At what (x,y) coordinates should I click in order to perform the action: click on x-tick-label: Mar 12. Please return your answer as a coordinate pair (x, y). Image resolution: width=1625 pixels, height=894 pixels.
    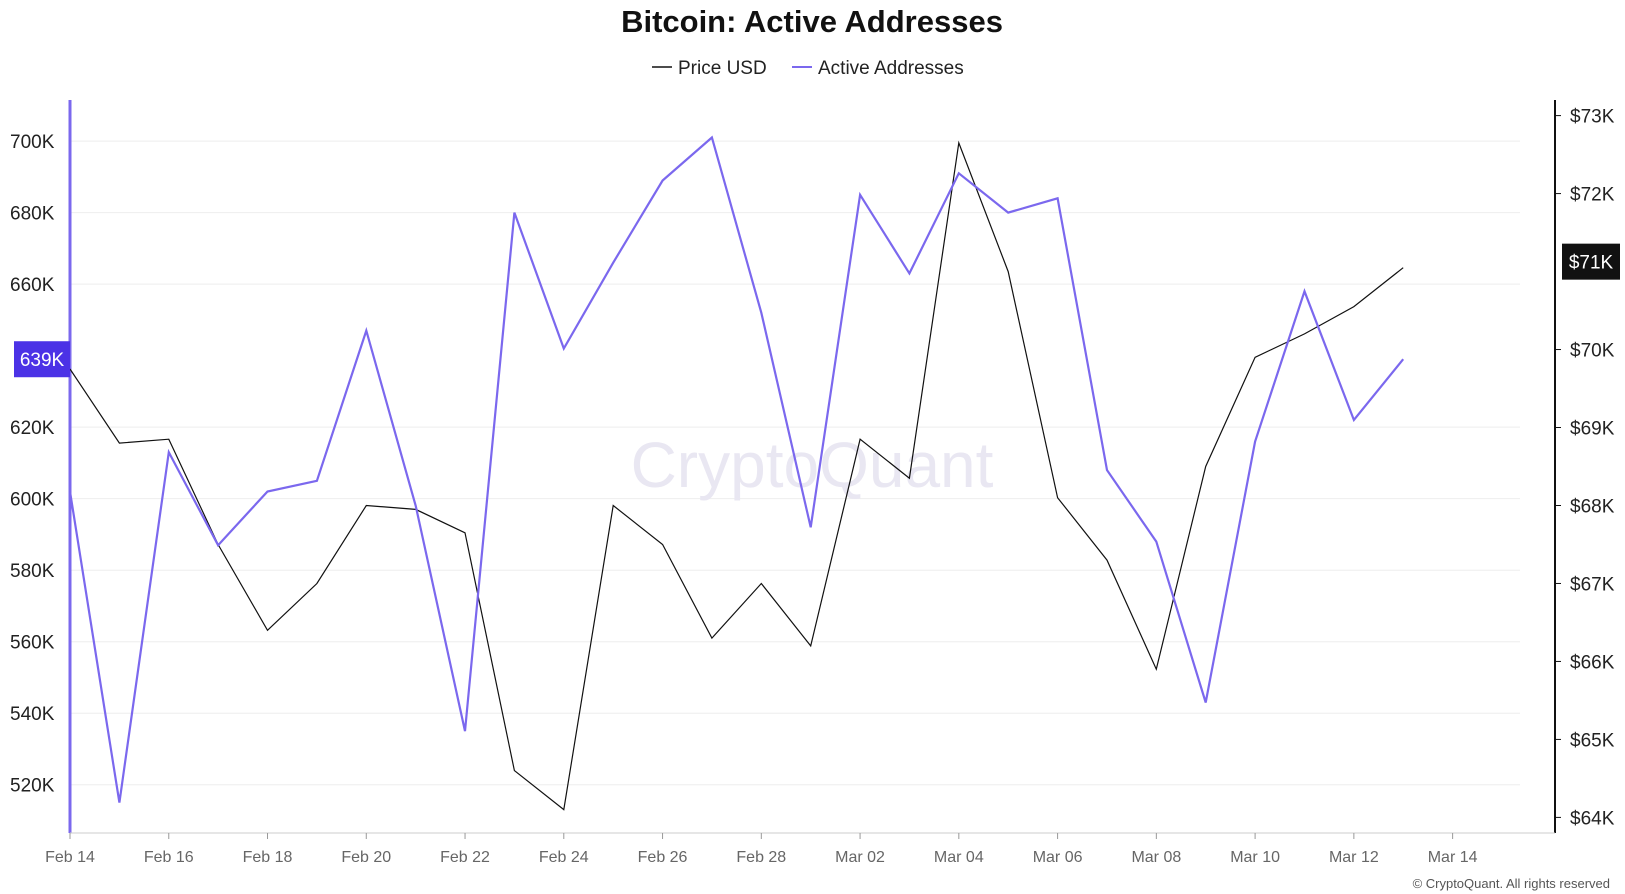
    Looking at the image, I should click on (1354, 857).